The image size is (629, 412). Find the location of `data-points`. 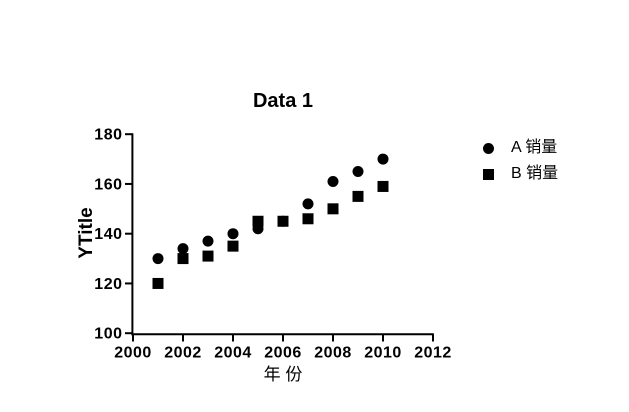

data-points is located at coordinates (270, 221).